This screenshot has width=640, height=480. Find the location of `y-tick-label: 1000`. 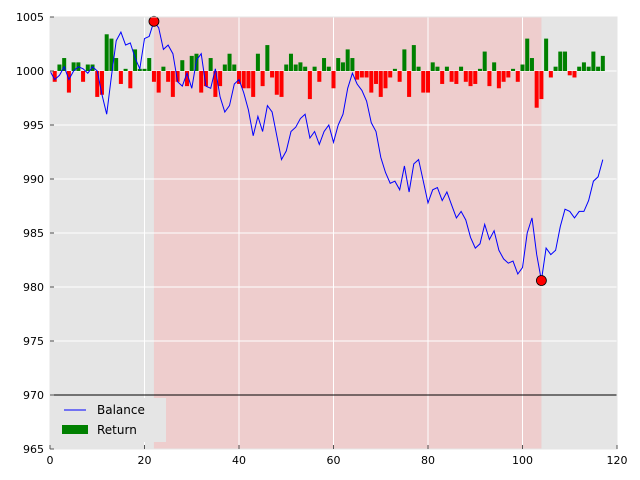

y-tick-label: 1000 is located at coordinates (30, 71).